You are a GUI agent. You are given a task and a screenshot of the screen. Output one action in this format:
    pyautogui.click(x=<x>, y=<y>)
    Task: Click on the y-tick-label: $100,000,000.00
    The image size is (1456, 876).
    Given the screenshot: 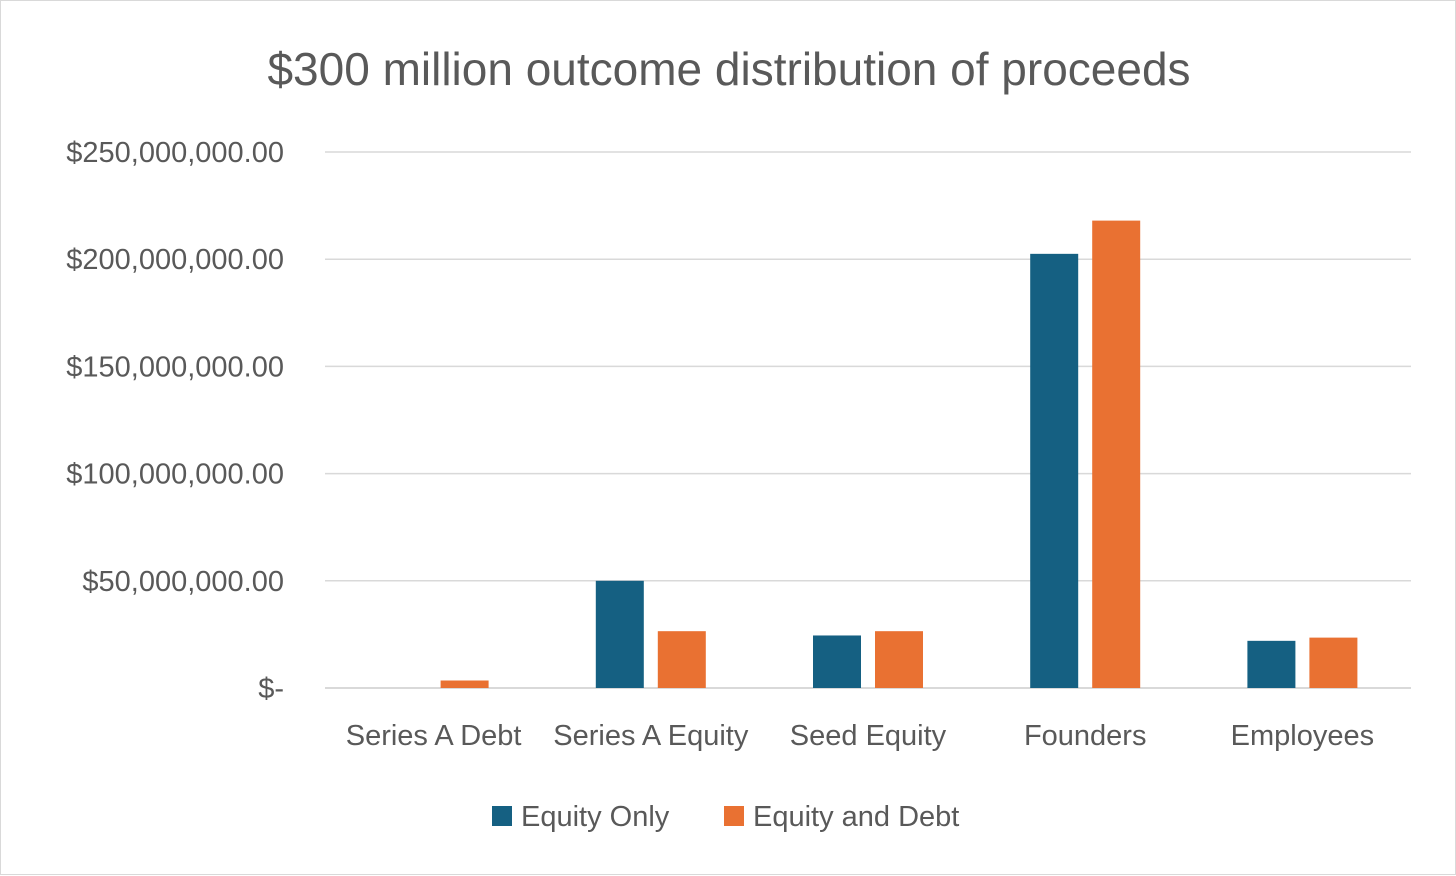 What is the action you would take?
    pyautogui.click(x=175, y=475)
    